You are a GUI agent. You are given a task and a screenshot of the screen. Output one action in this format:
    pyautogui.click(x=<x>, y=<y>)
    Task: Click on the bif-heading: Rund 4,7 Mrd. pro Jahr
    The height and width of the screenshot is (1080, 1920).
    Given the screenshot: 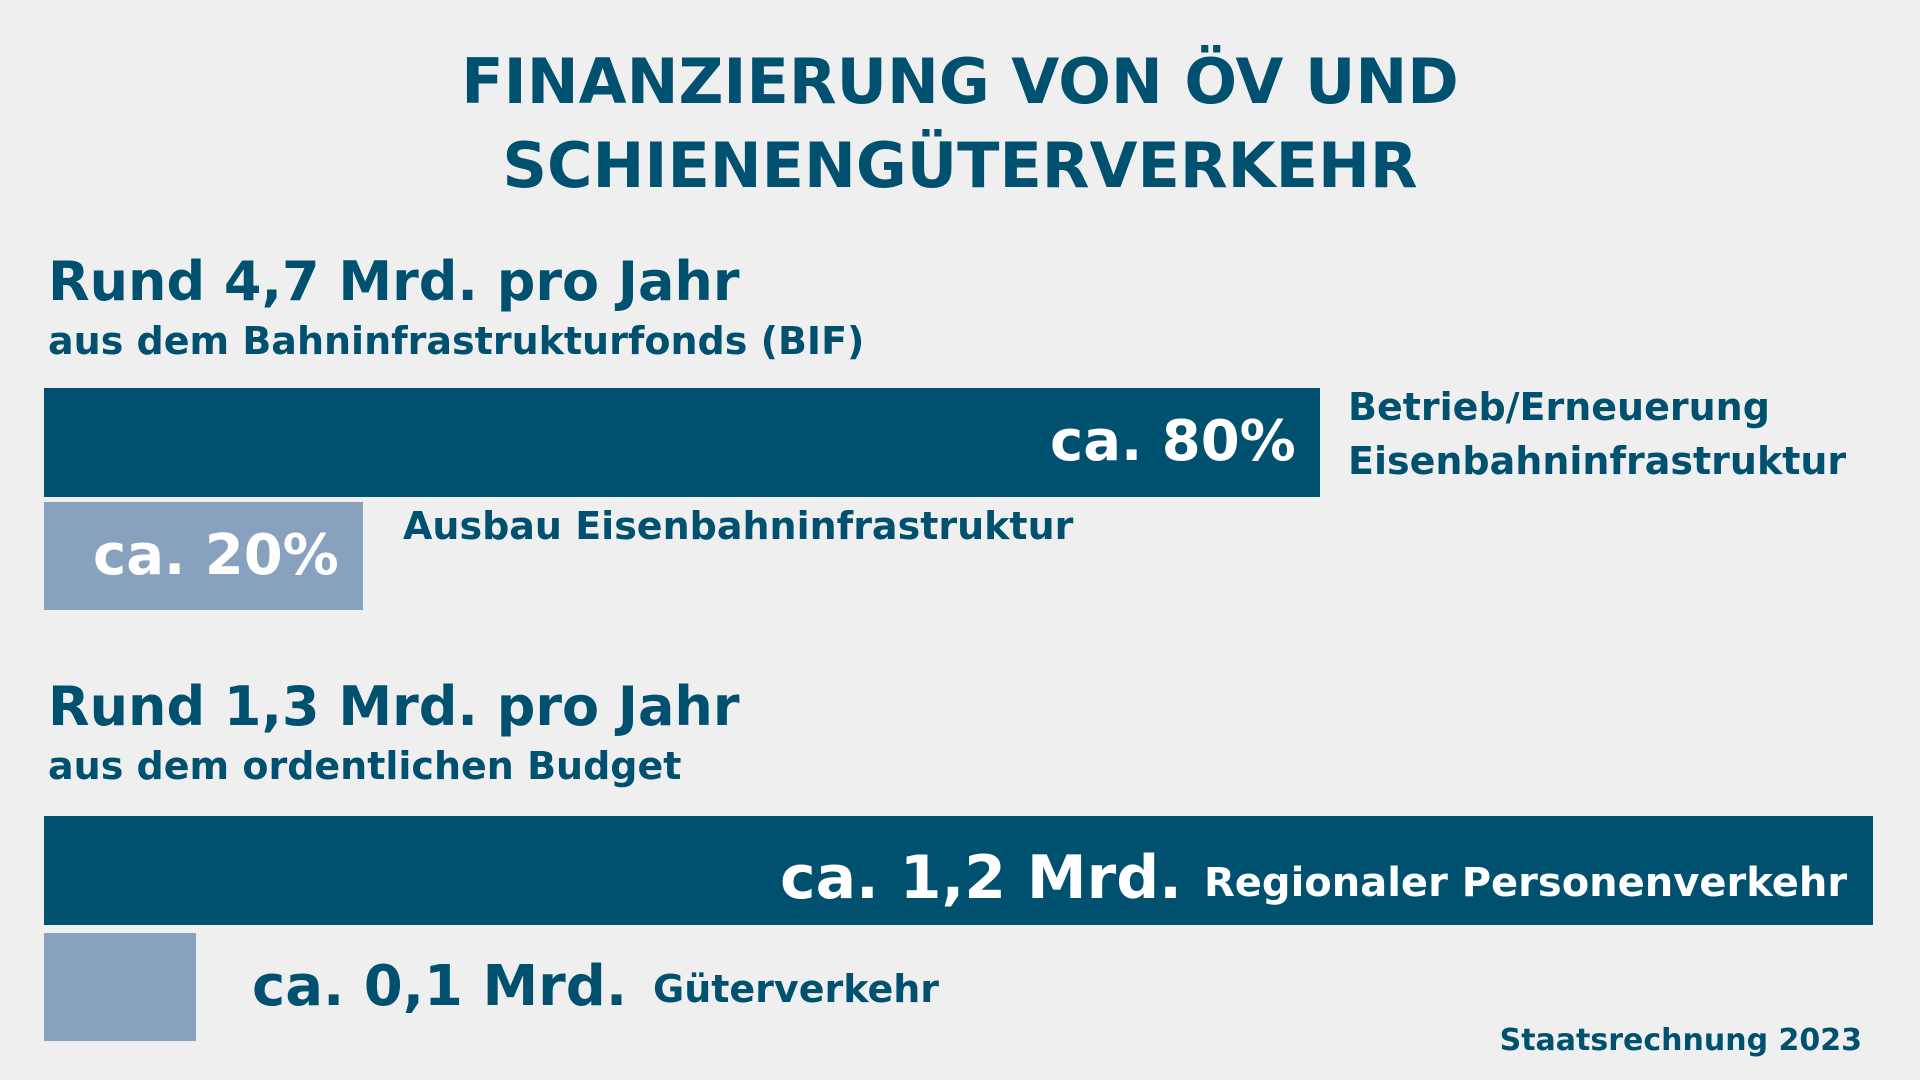 What is the action you would take?
    pyautogui.click(x=394, y=281)
    